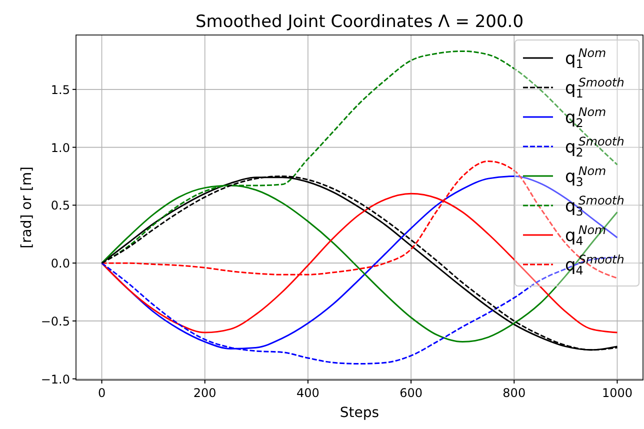 The height and width of the screenshot is (429, 644). Describe the element at coordinates (411, 393) in the screenshot. I see `x-tick-label: 600` at that location.